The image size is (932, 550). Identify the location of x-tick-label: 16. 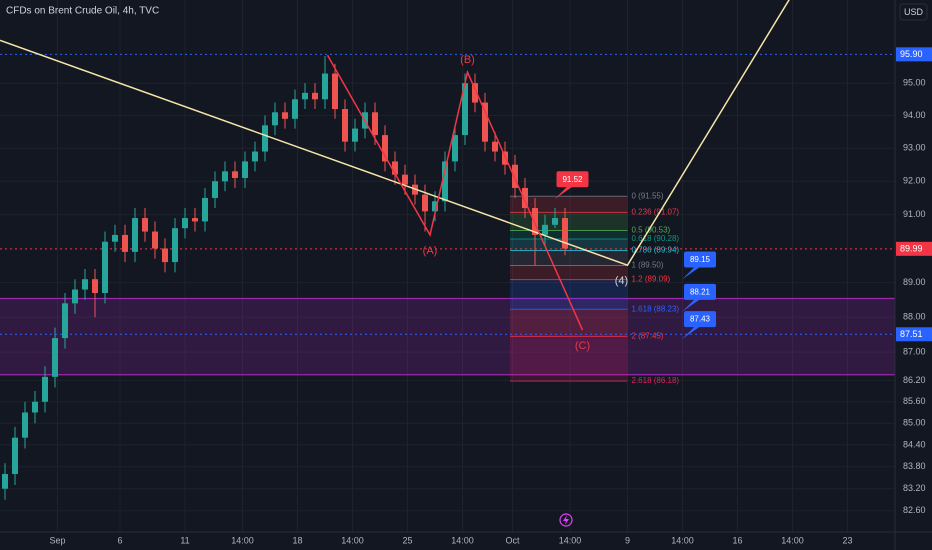
(737, 540).